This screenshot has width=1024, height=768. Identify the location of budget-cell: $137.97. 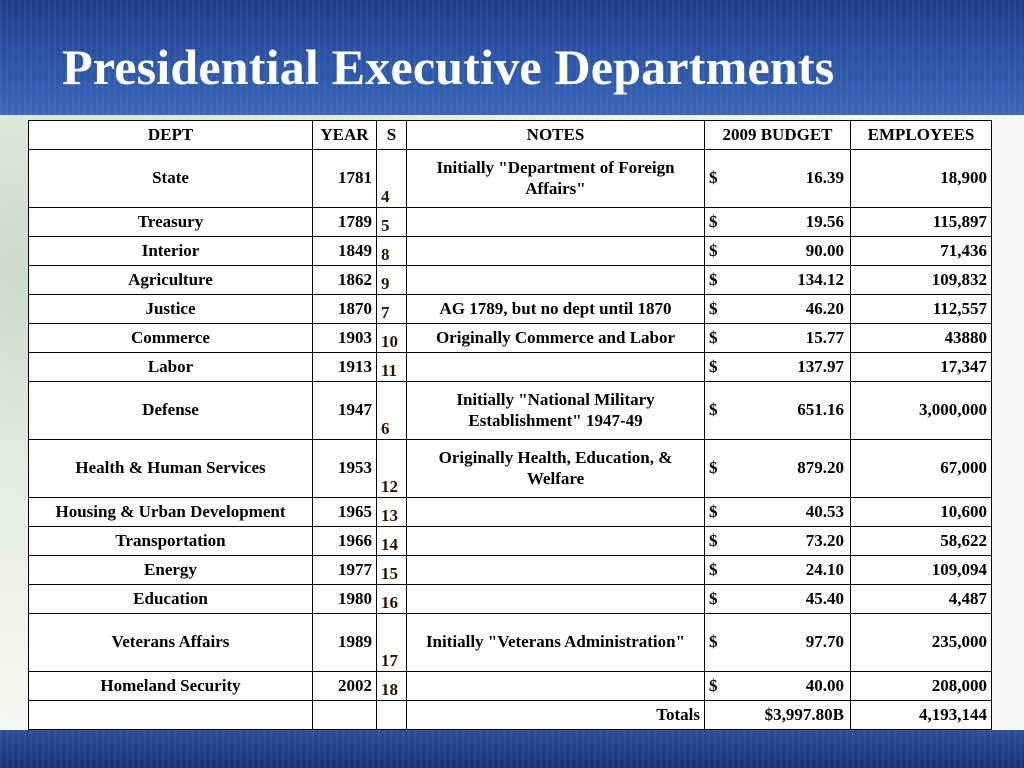
(777, 367).